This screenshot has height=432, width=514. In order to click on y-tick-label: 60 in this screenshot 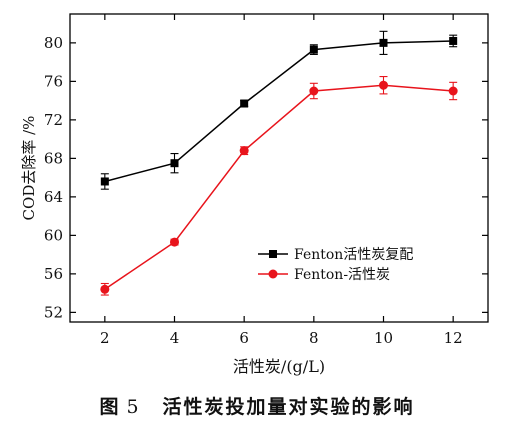, I will do `click(53, 235)`.